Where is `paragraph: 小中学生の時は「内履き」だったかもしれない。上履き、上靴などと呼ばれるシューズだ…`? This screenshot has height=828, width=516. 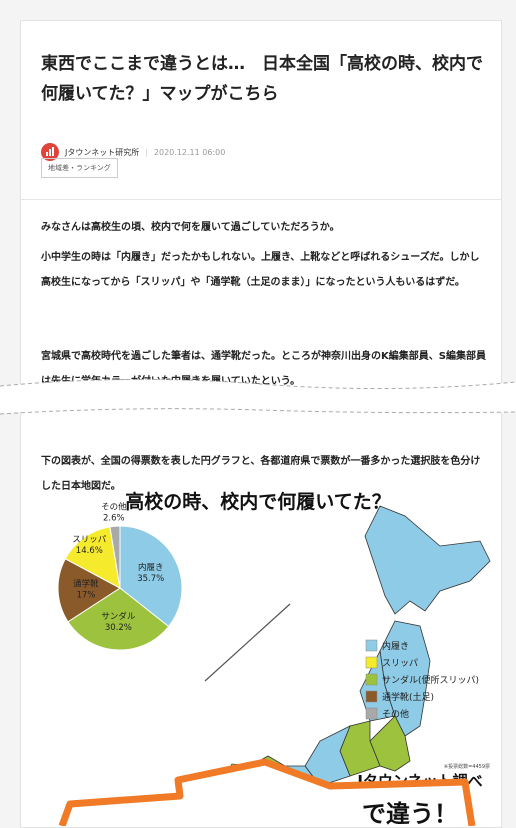
paragraph: 小中学生の時は「内履き」だったかもしれない。上履き、上靴などと呼ばれるシューズだ… is located at coordinates (260, 270).